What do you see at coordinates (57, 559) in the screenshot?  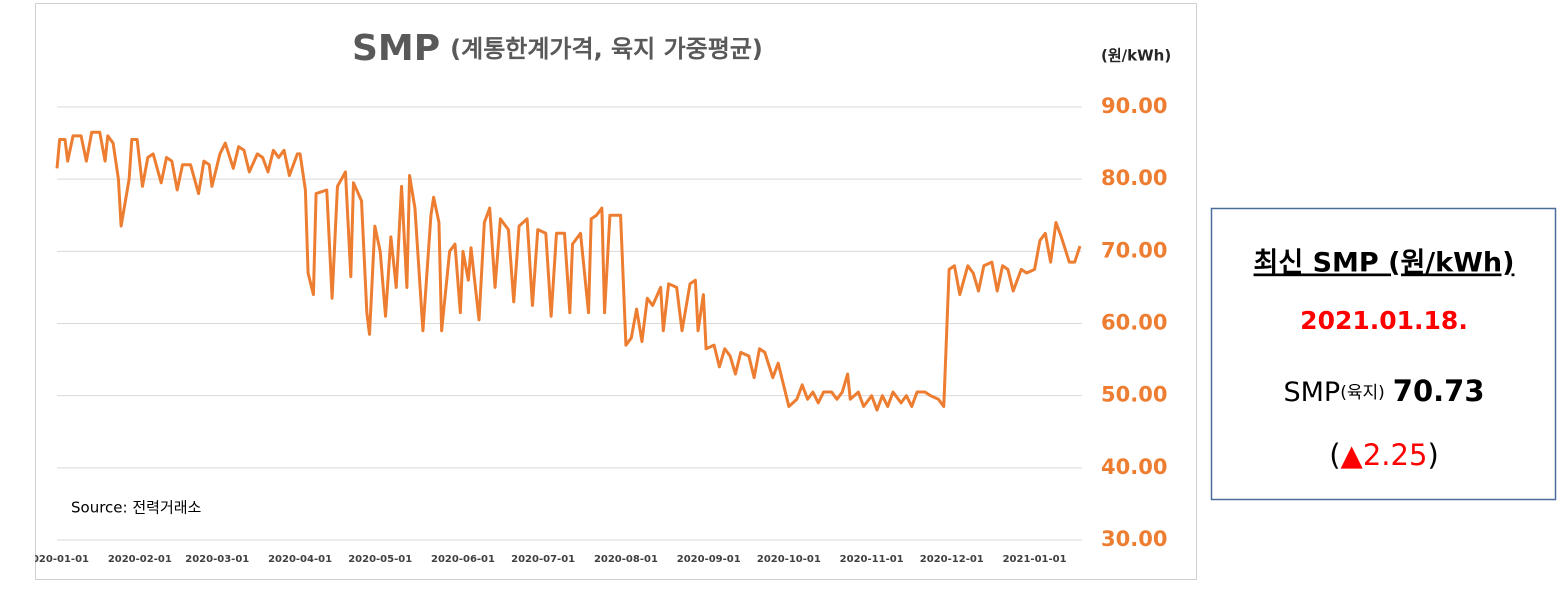 I see `x-tick-label: 2020-01-01` at bounding box center [57, 559].